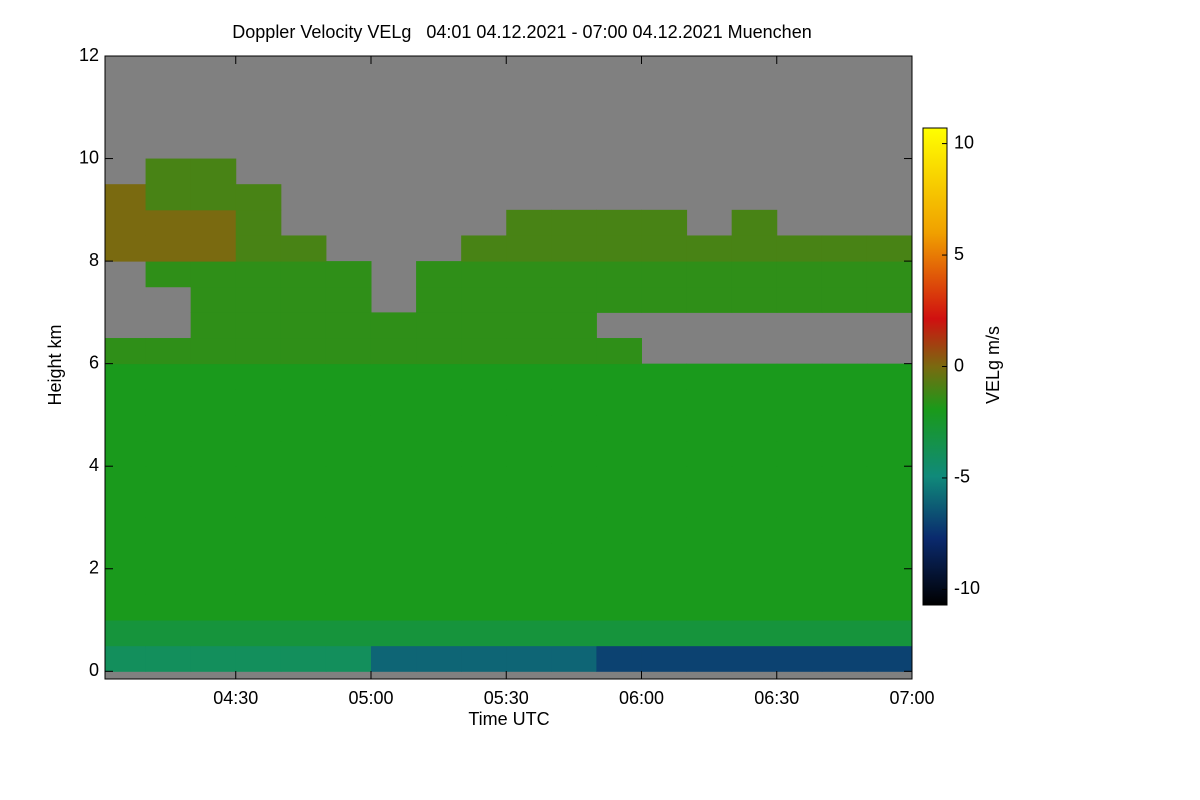  Describe the element at coordinates (89, 157) in the screenshot. I see `y-tick-label: 10` at that location.